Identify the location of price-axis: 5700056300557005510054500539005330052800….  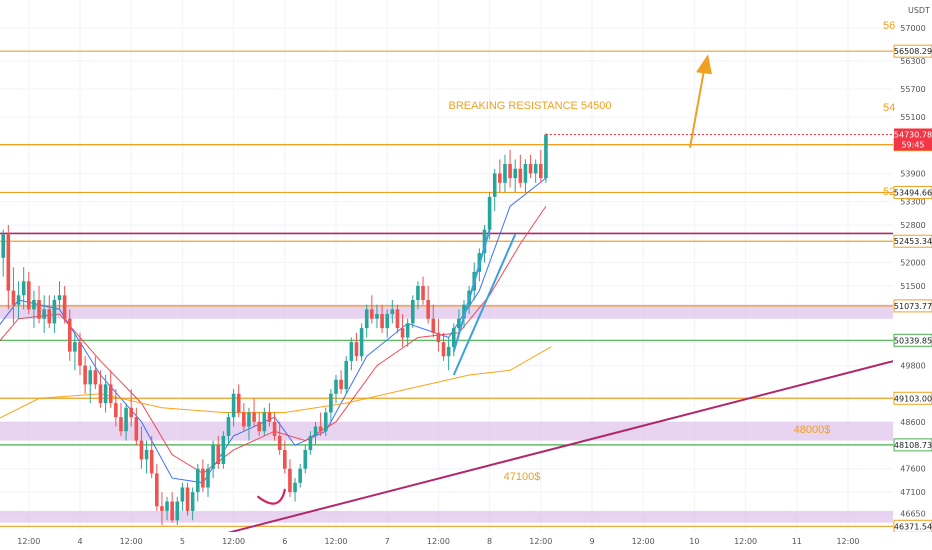
(912, 275).